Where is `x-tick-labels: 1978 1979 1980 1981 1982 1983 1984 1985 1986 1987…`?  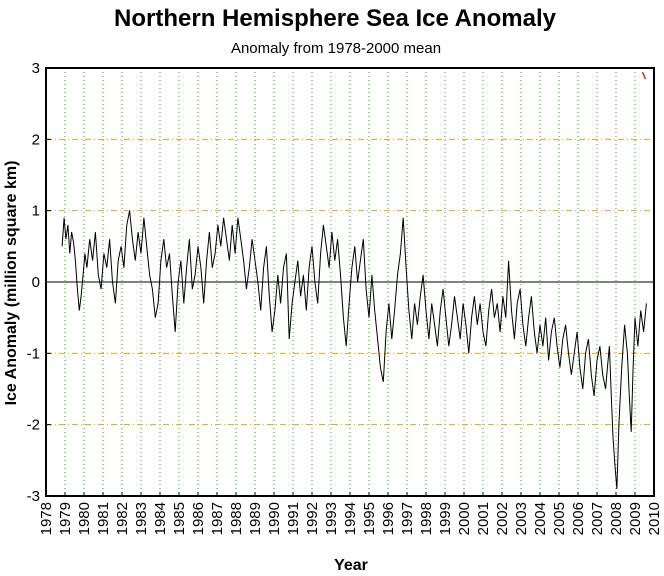
x-tick-labels: 1978 1979 1980 1981 1982 1983 1984 1985 1986 1987… is located at coordinates (350, 513).